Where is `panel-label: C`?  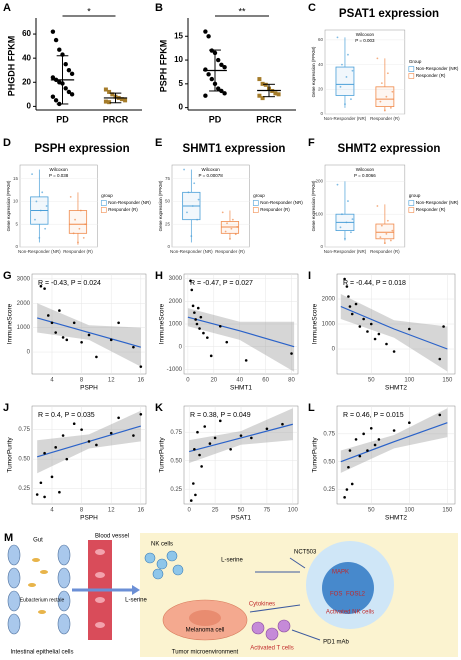 panel-label: C is located at coordinates (312, 8).